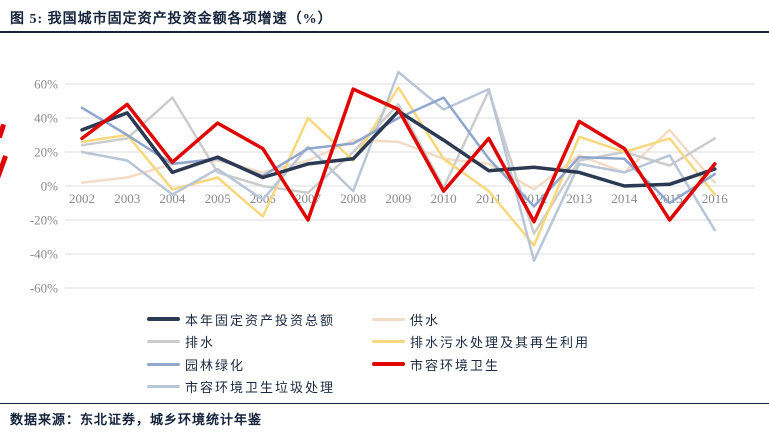  I want to click on x-tick-label: 2011, so click(489, 198).